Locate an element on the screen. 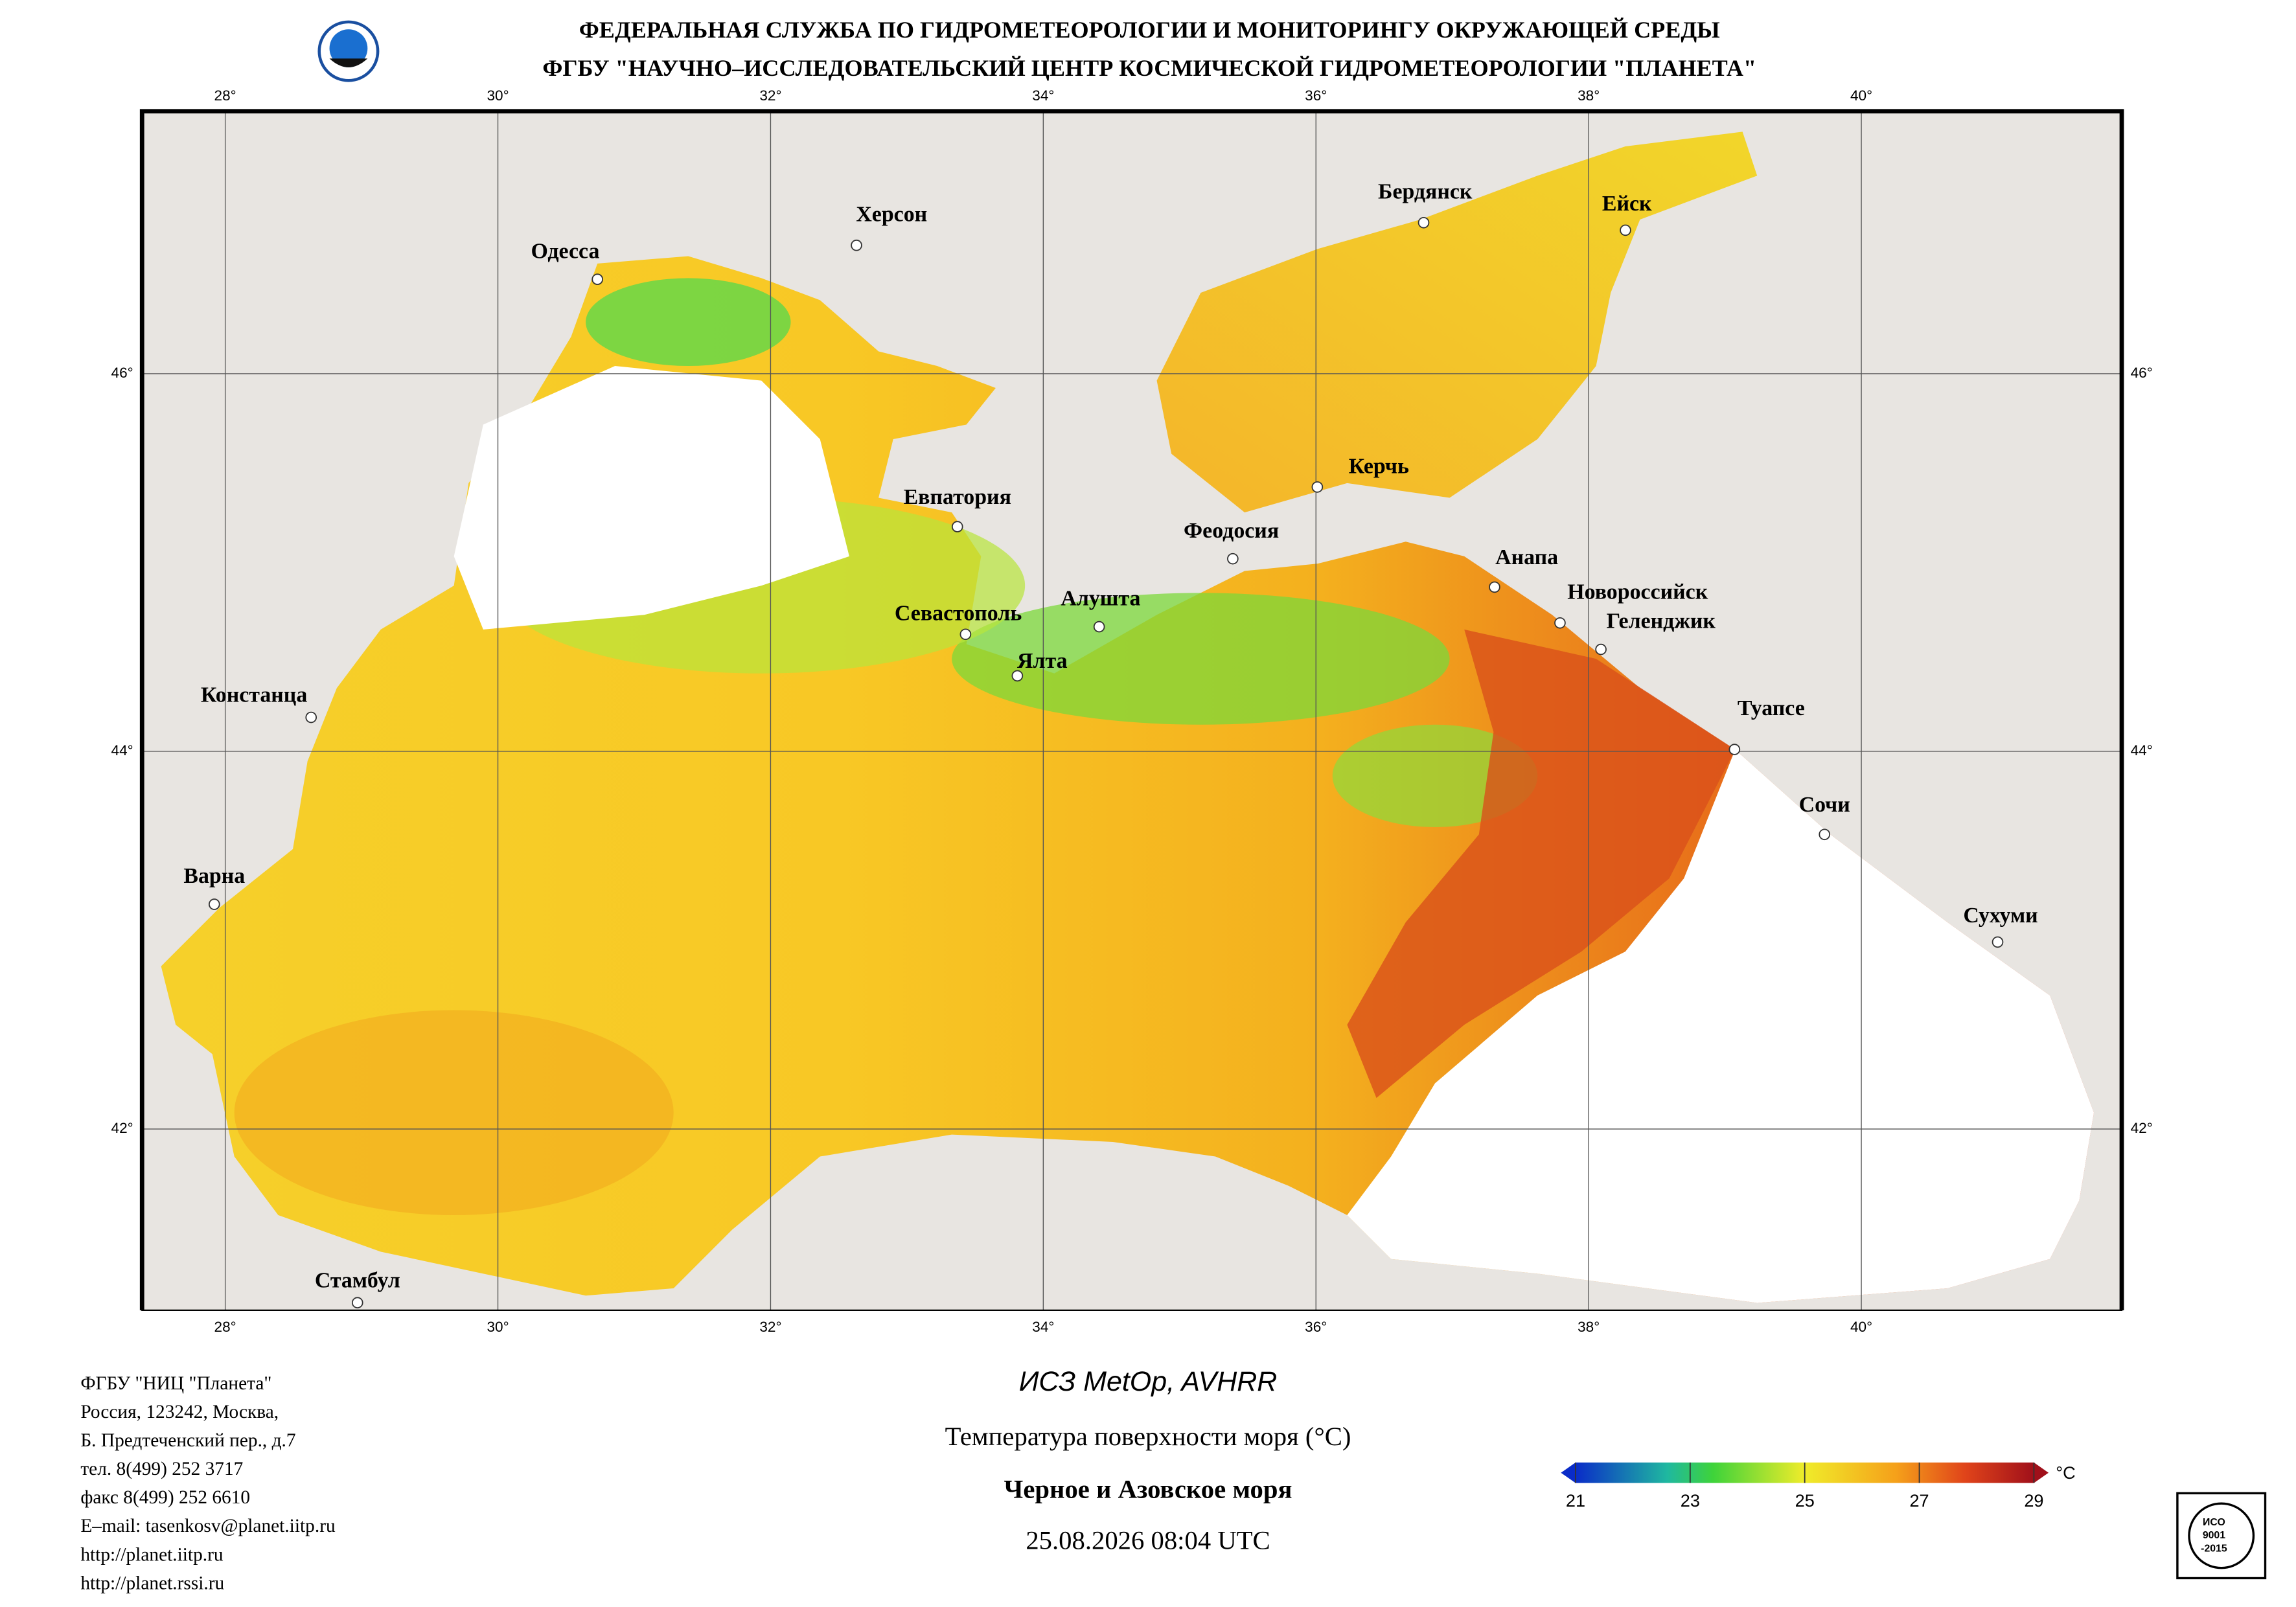  address-line: E–mail: tasenkosv@planet.iitp.ru is located at coordinates (208, 1526).